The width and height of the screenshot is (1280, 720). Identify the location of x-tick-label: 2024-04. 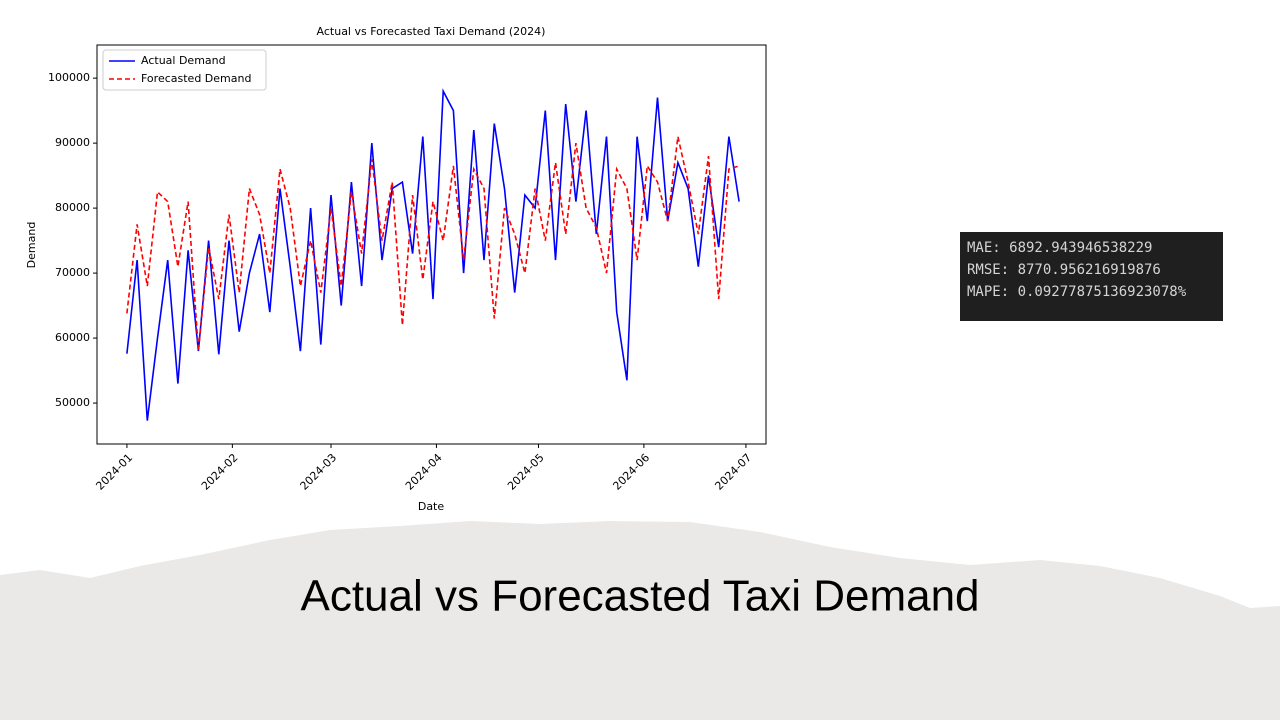
(424, 472).